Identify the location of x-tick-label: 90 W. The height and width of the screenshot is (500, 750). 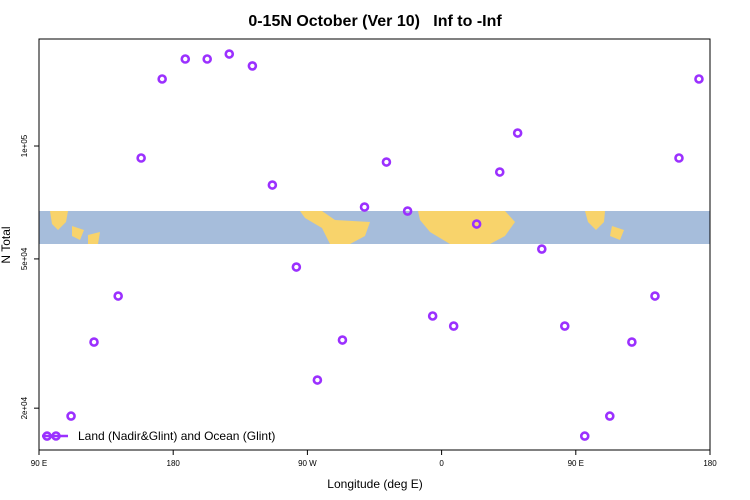
(307, 463).